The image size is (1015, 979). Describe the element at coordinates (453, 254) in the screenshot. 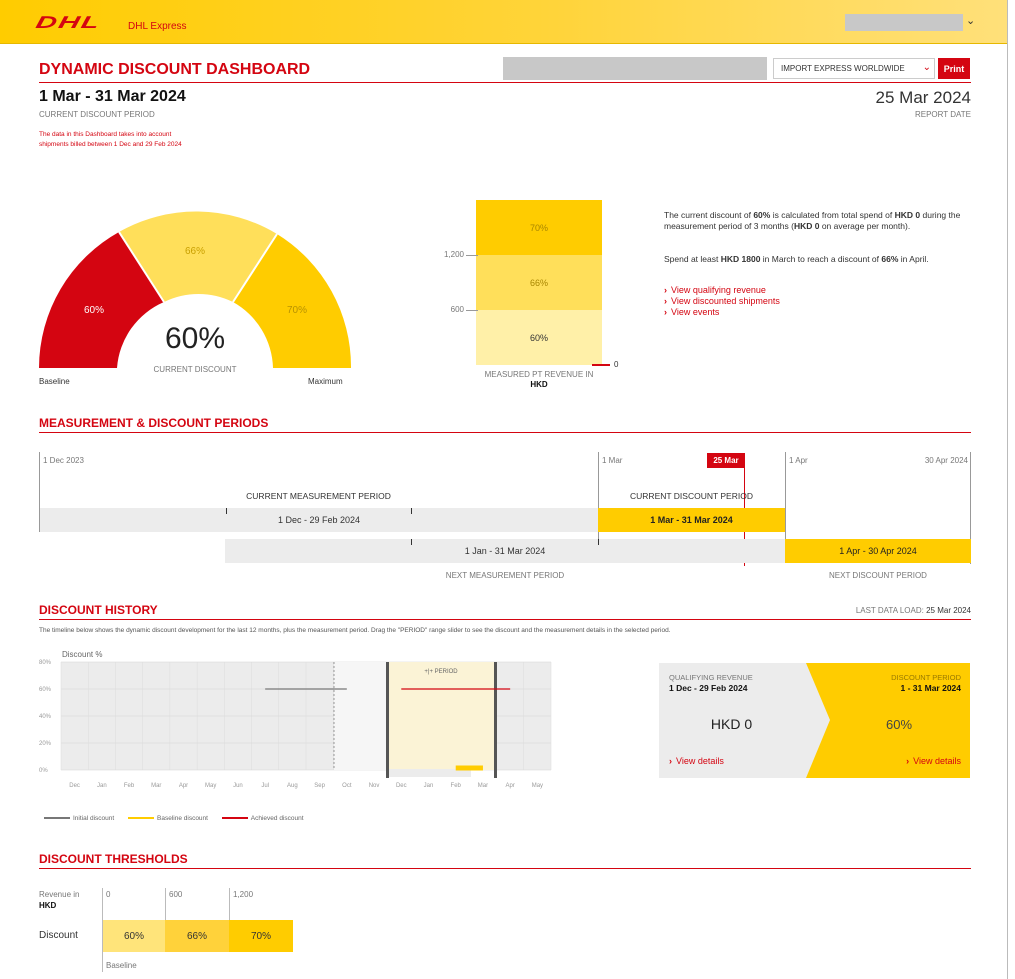

I see `revenue-tick-1200: 1,200` at that location.